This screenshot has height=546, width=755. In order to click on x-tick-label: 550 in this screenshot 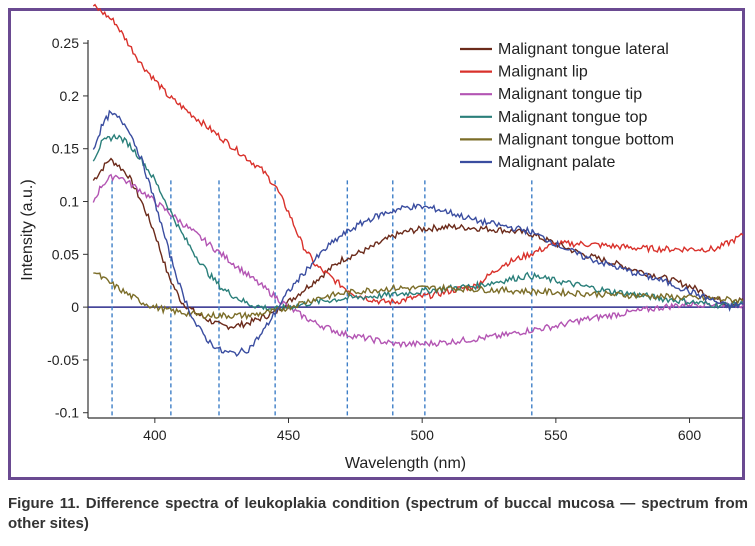, I will do `click(556, 435)`.